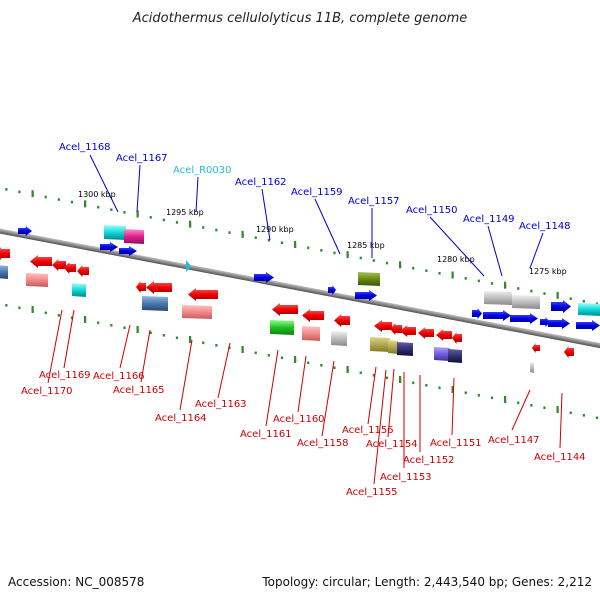 The height and width of the screenshot is (600, 600). What do you see at coordinates (489, 219) in the screenshot?
I see `gene-label-acel-1149: Acel_1149` at bounding box center [489, 219].